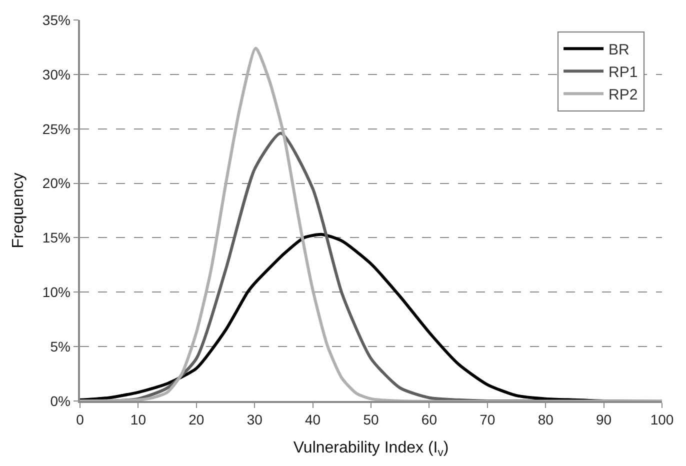  What do you see at coordinates (18, 210) in the screenshot?
I see `y-axis-title: Frequency` at bounding box center [18, 210].